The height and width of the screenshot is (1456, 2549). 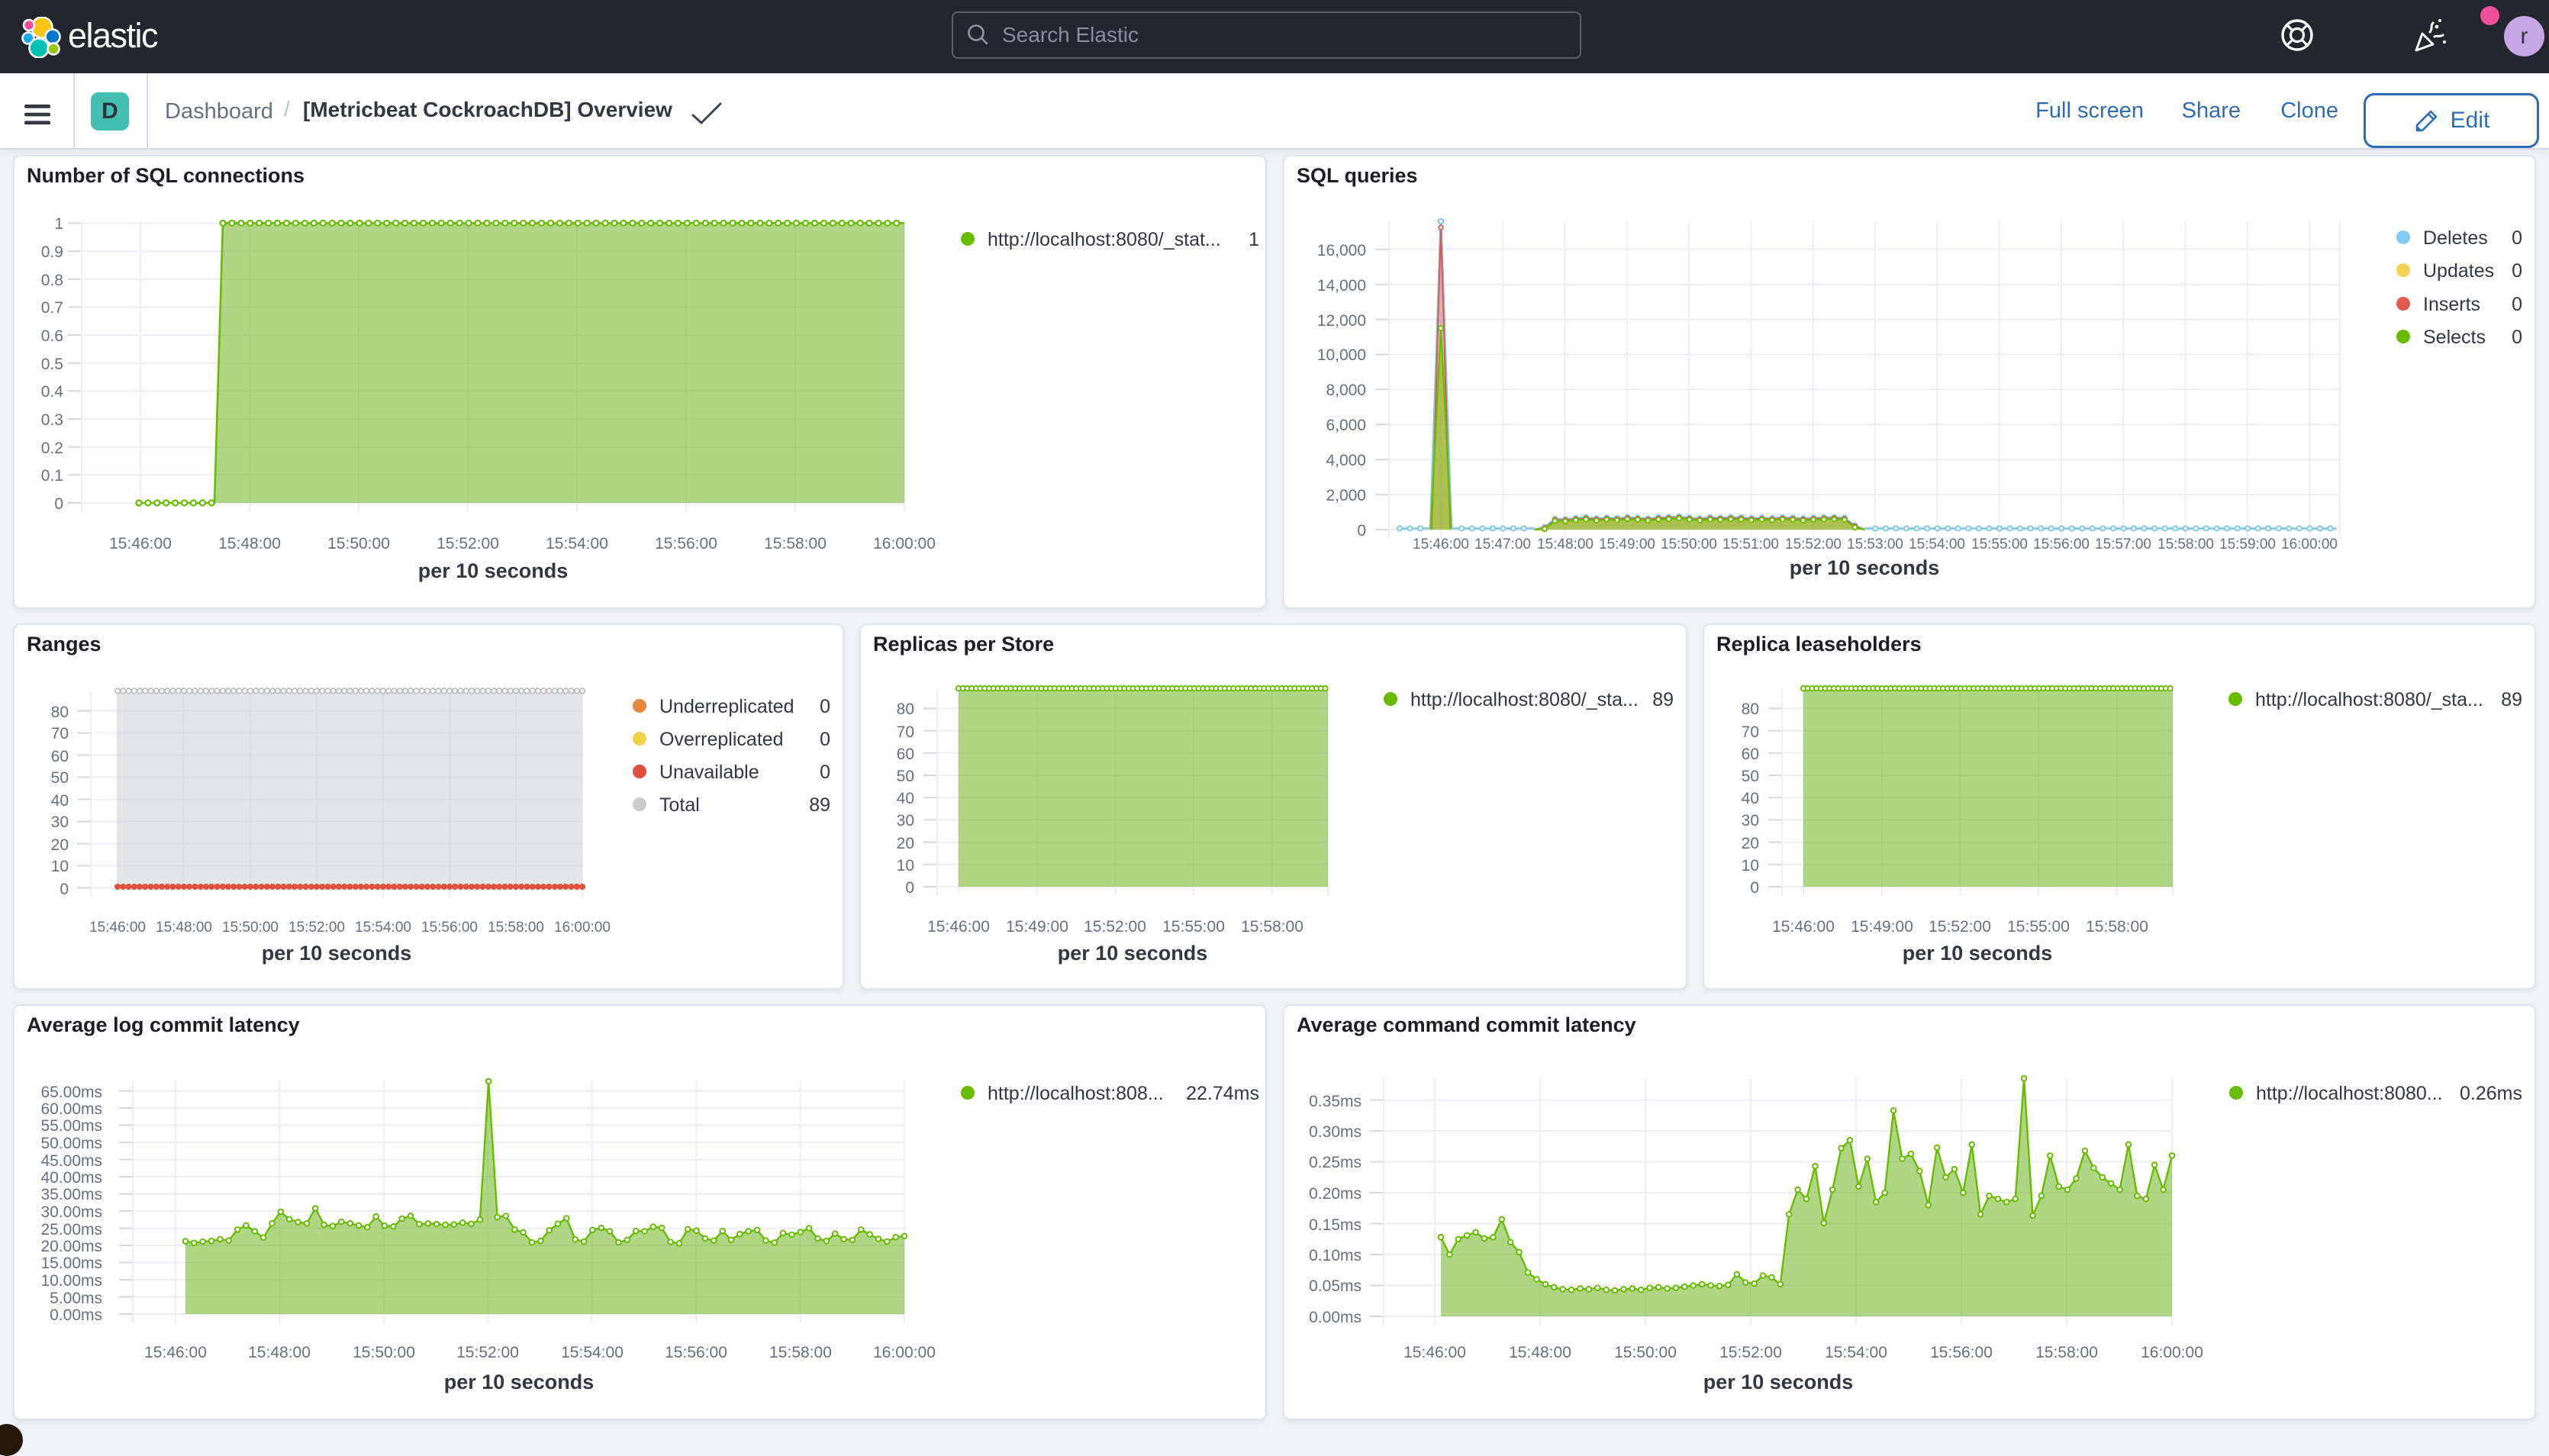 What do you see at coordinates (1335, 1132) in the screenshot?
I see `svg-text: 0.30ms` at bounding box center [1335, 1132].